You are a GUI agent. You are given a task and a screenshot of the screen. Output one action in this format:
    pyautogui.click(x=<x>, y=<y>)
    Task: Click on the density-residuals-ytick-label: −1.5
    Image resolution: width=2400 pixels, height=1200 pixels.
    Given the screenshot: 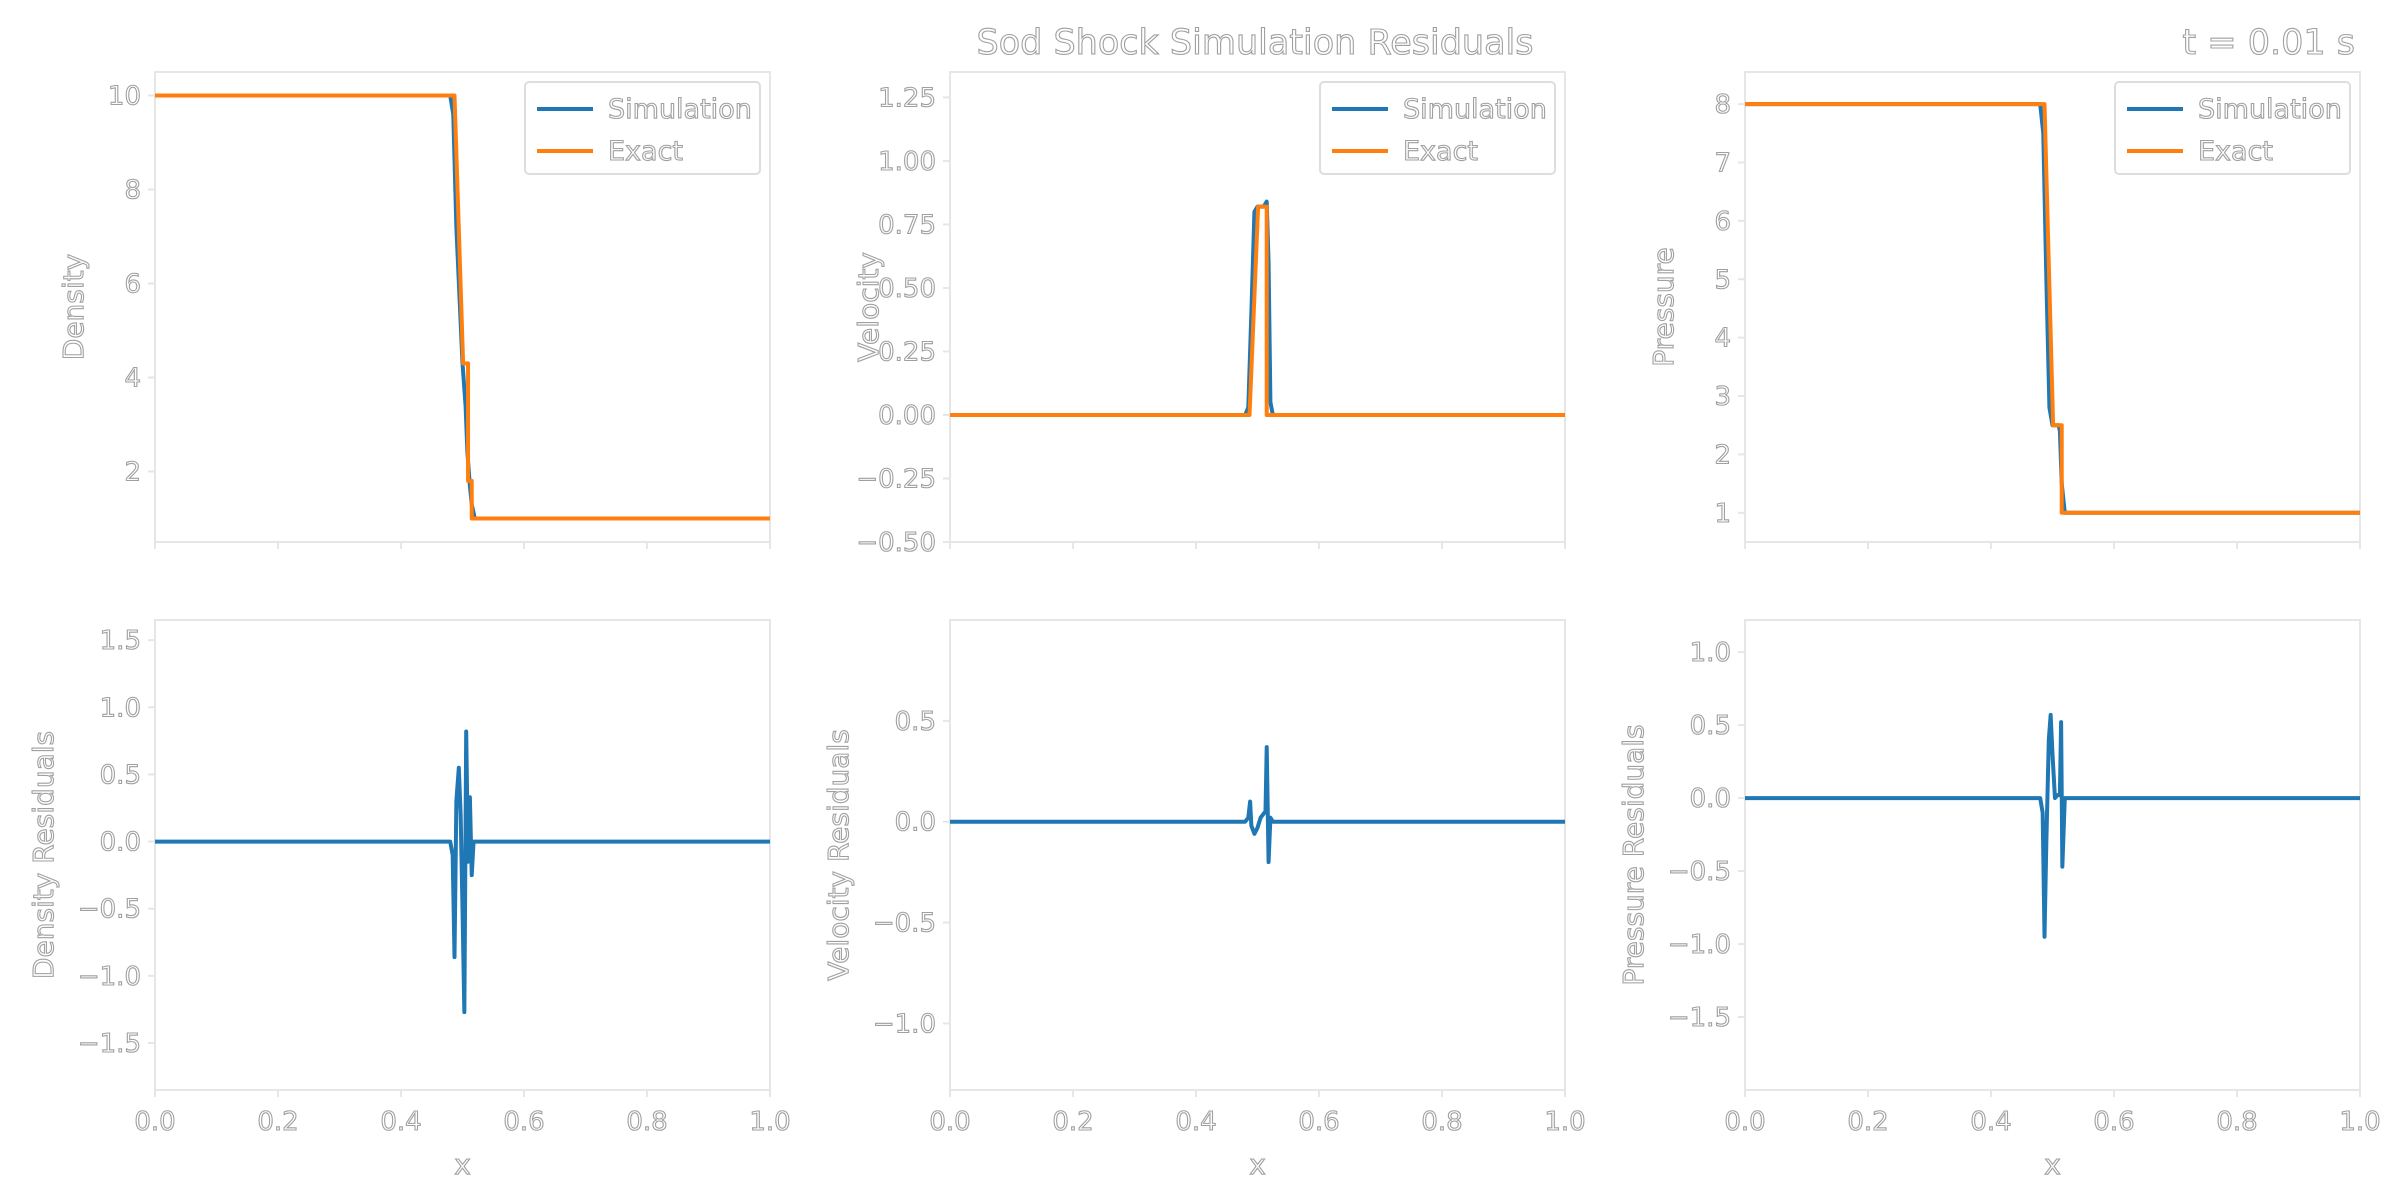 What is the action you would take?
    pyautogui.click(x=109, y=1044)
    